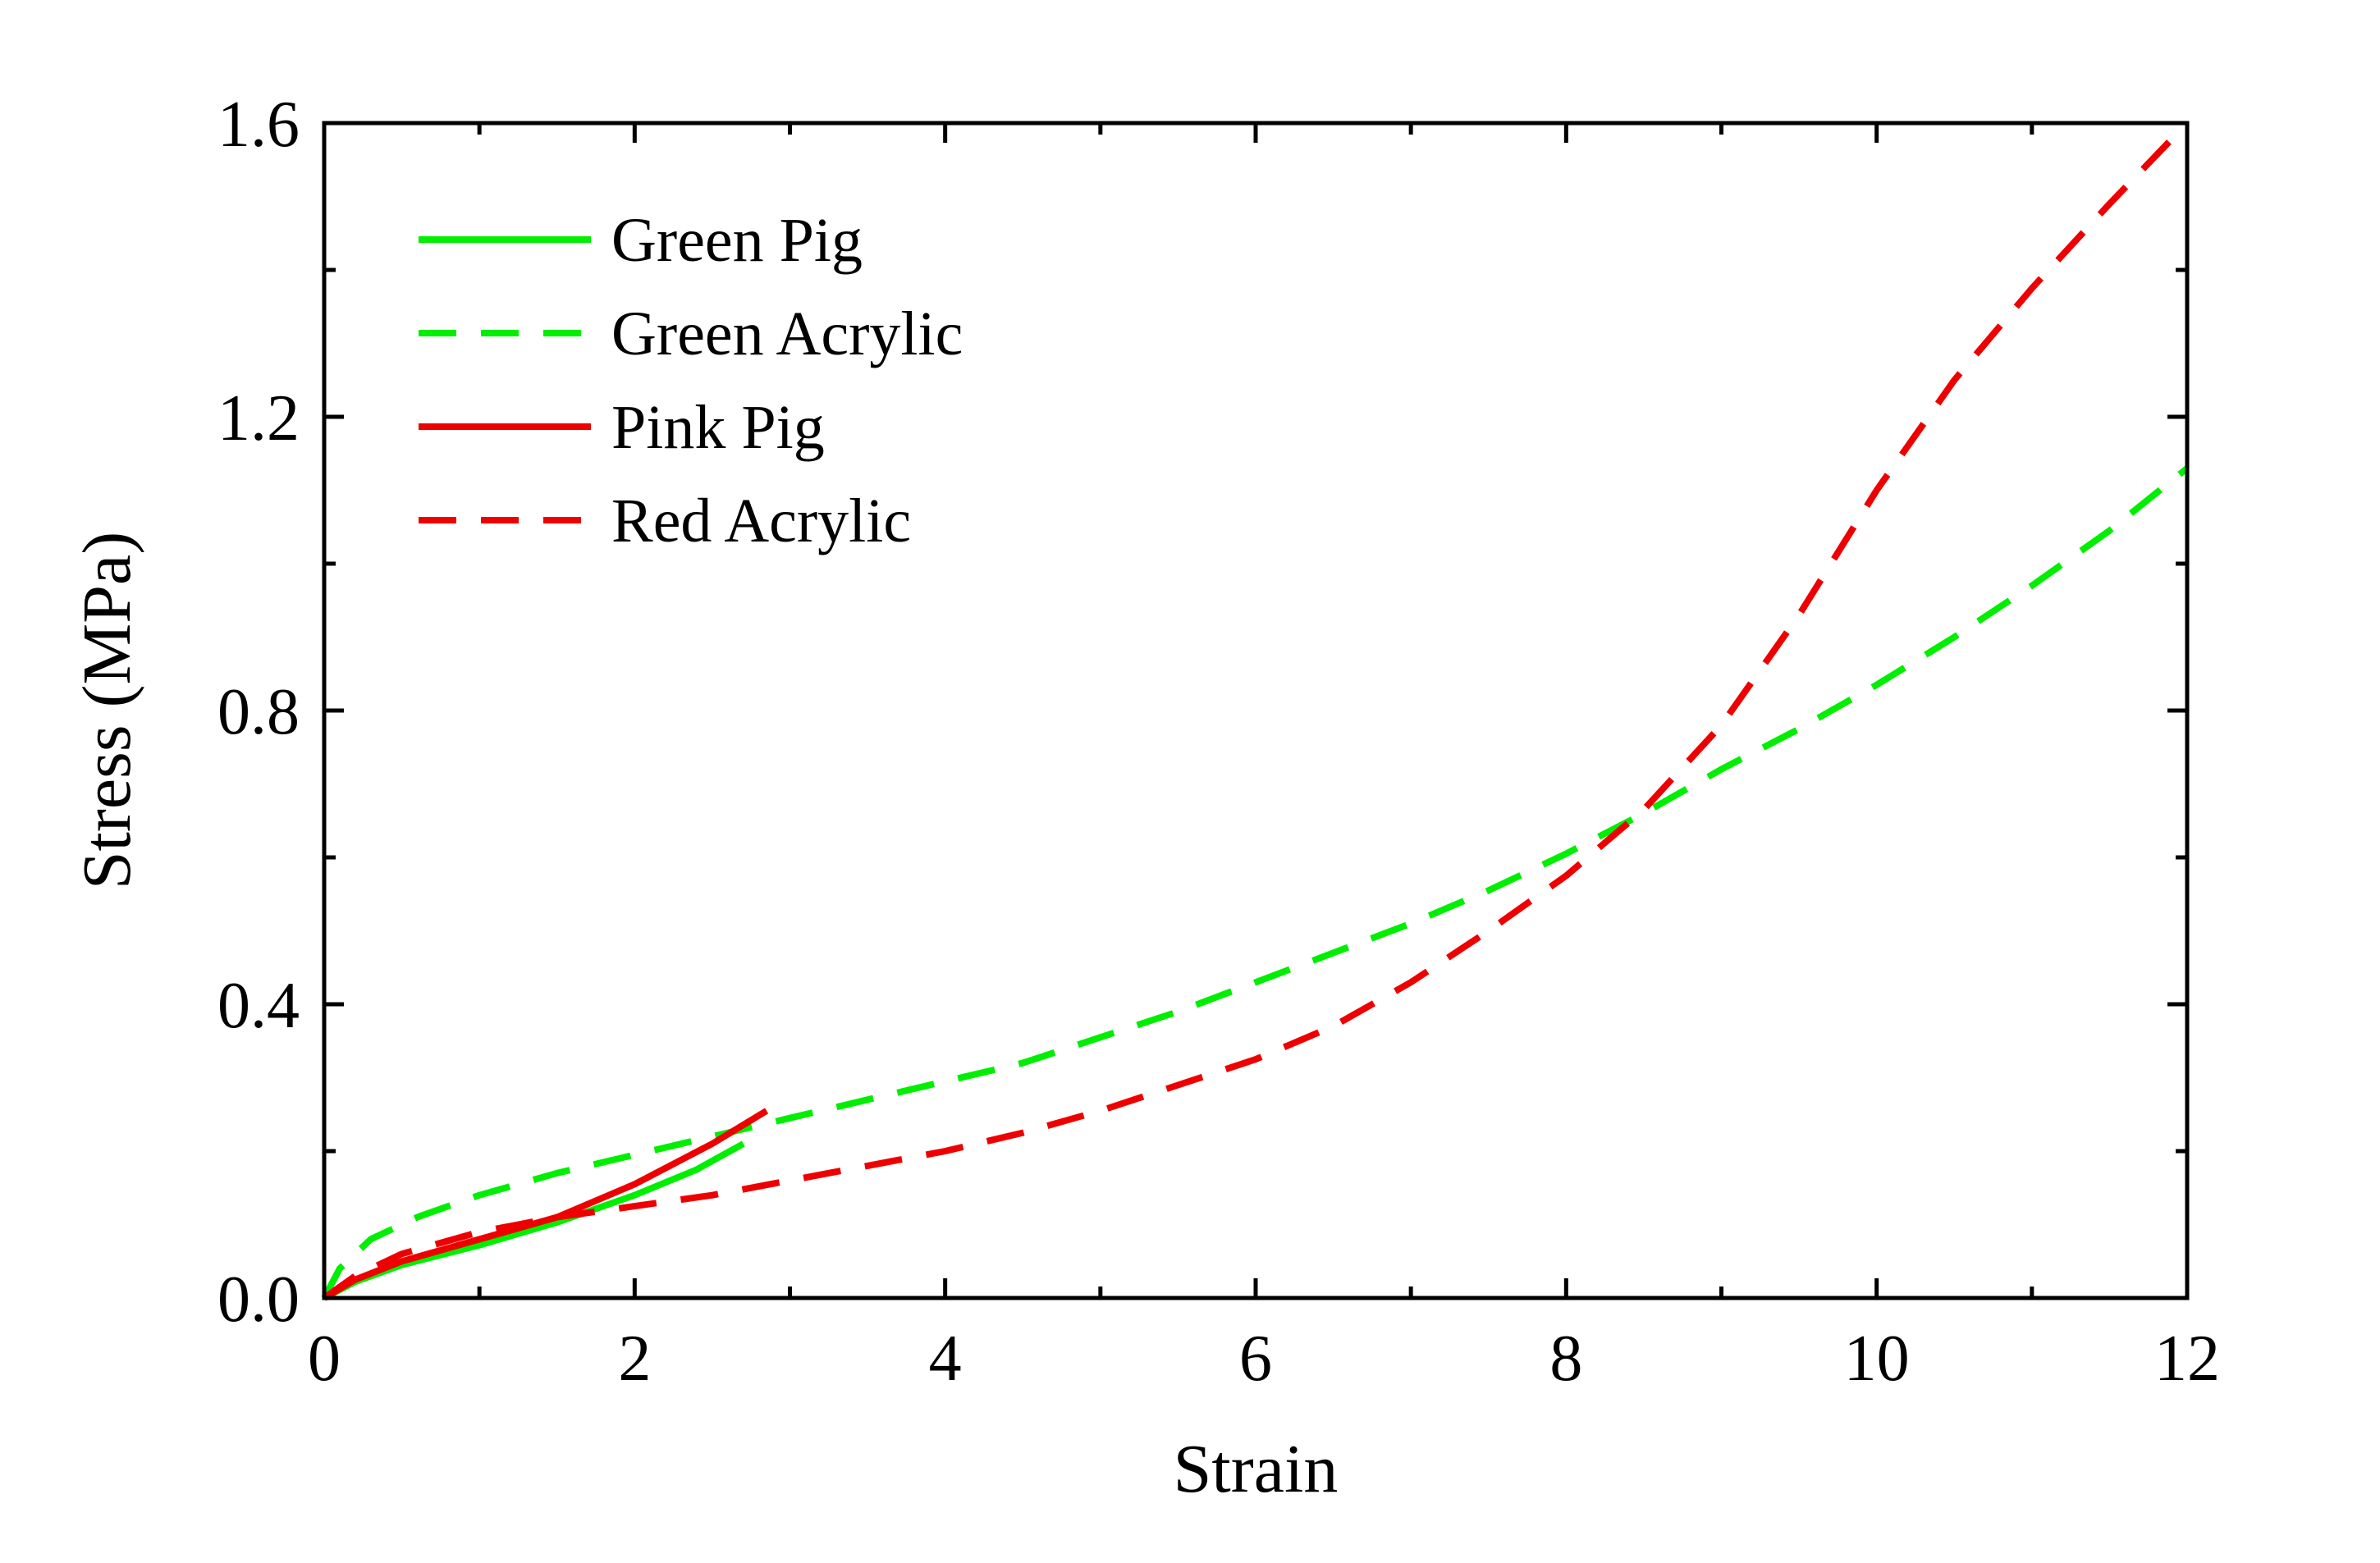 The height and width of the screenshot is (1563, 2380). Describe the element at coordinates (258, 419) in the screenshot. I see `y-tick-label: 1.2` at that location.